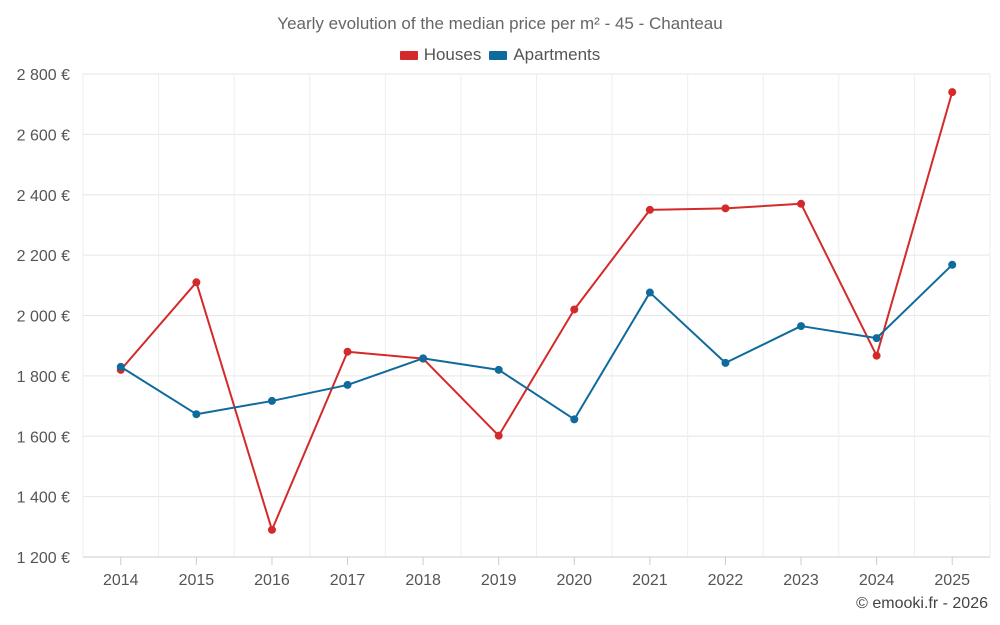 The image size is (1000, 625). I want to click on y-tick-label: 1 400 €, so click(43, 498).